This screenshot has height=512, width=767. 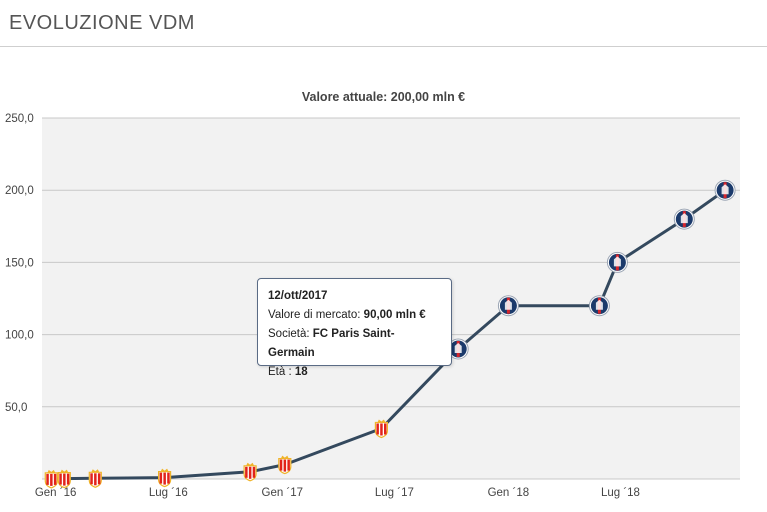 I want to click on tooltip-value-label: Valore di mercato:, so click(x=314, y=315).